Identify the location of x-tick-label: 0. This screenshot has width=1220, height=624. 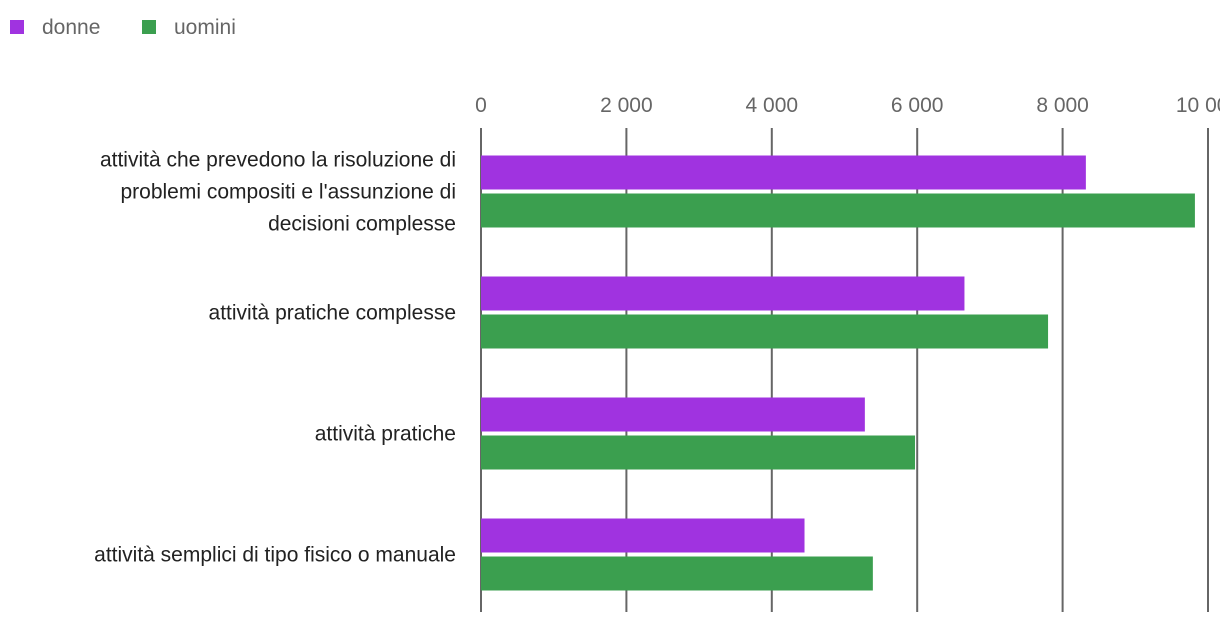
(481, 105).